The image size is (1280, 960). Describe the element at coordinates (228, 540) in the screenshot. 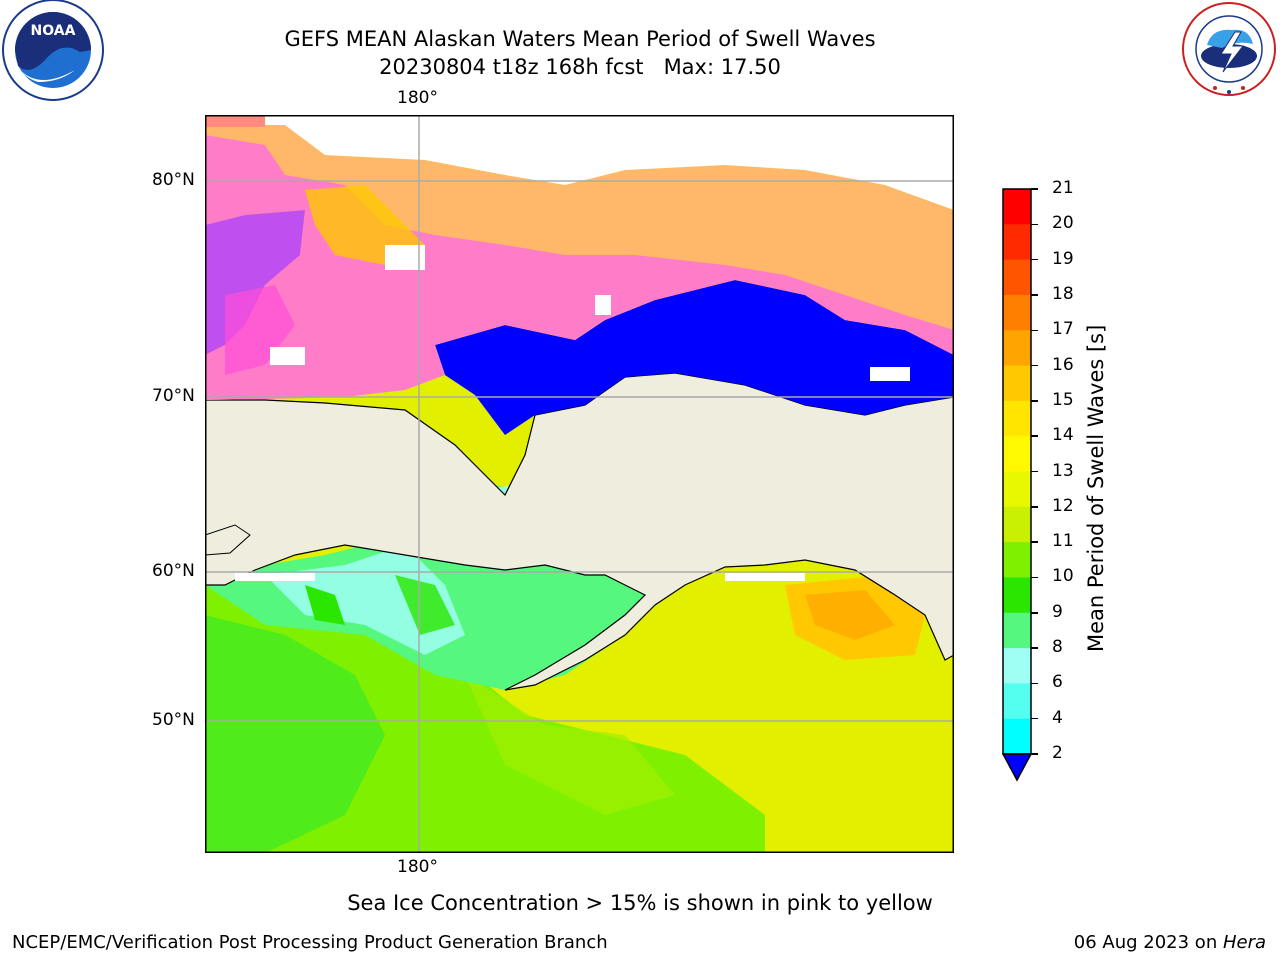

I see `land-chukotka` at that location.